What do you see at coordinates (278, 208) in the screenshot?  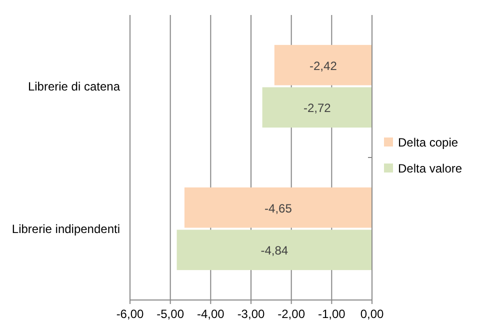 I see `data-label: -4,65` at bounding box center [278, 208].